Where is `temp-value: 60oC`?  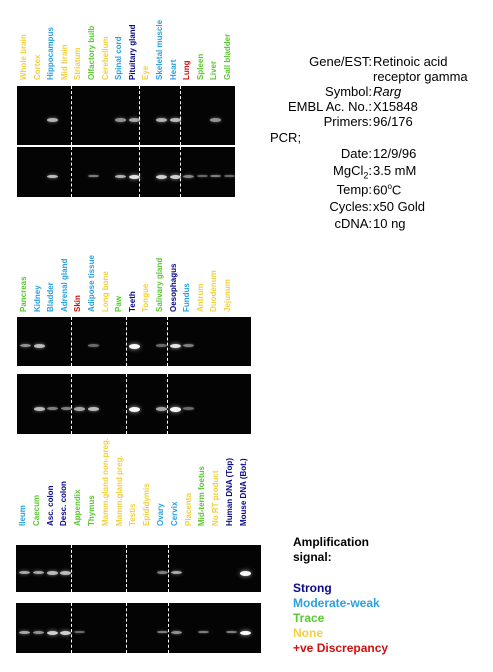
temp-value: 60oC is located at coordinates (387, 189).